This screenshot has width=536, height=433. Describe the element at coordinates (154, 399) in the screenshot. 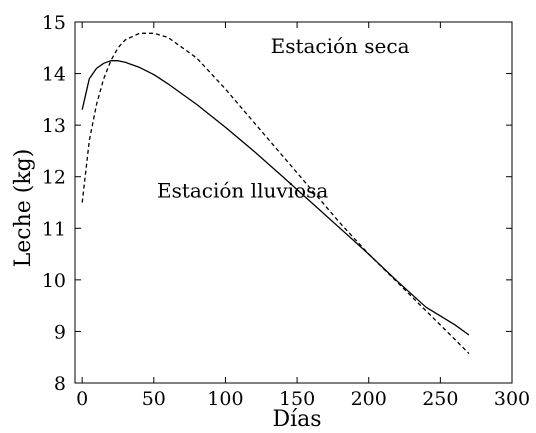

I see `x-tick-label: 50` at that location.